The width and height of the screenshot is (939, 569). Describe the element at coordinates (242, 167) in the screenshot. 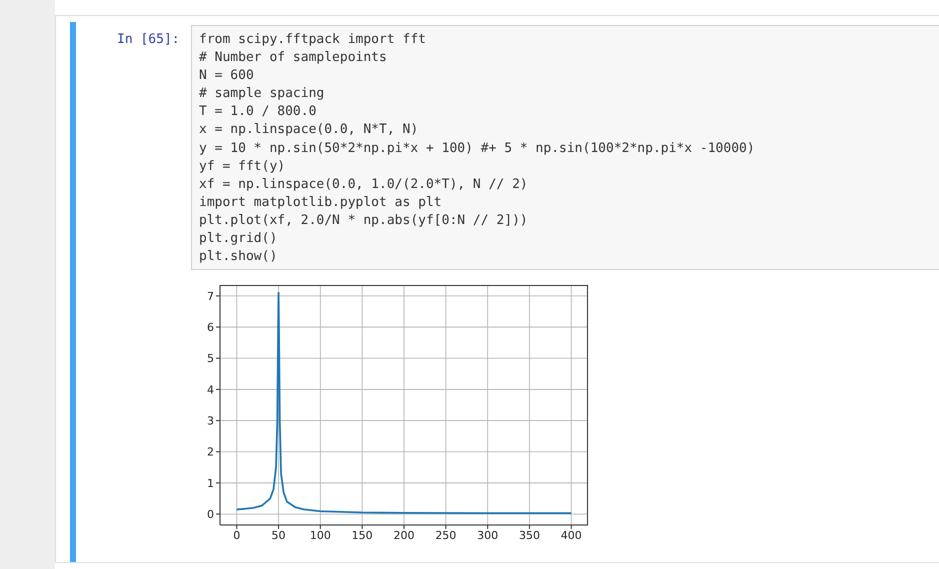

I see `text: yf = fft(y)` at that location.